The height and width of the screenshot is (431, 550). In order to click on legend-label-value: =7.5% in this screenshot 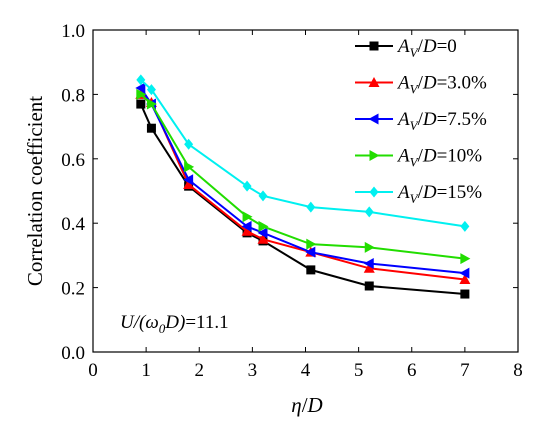, I will do `click(462, 119)`.